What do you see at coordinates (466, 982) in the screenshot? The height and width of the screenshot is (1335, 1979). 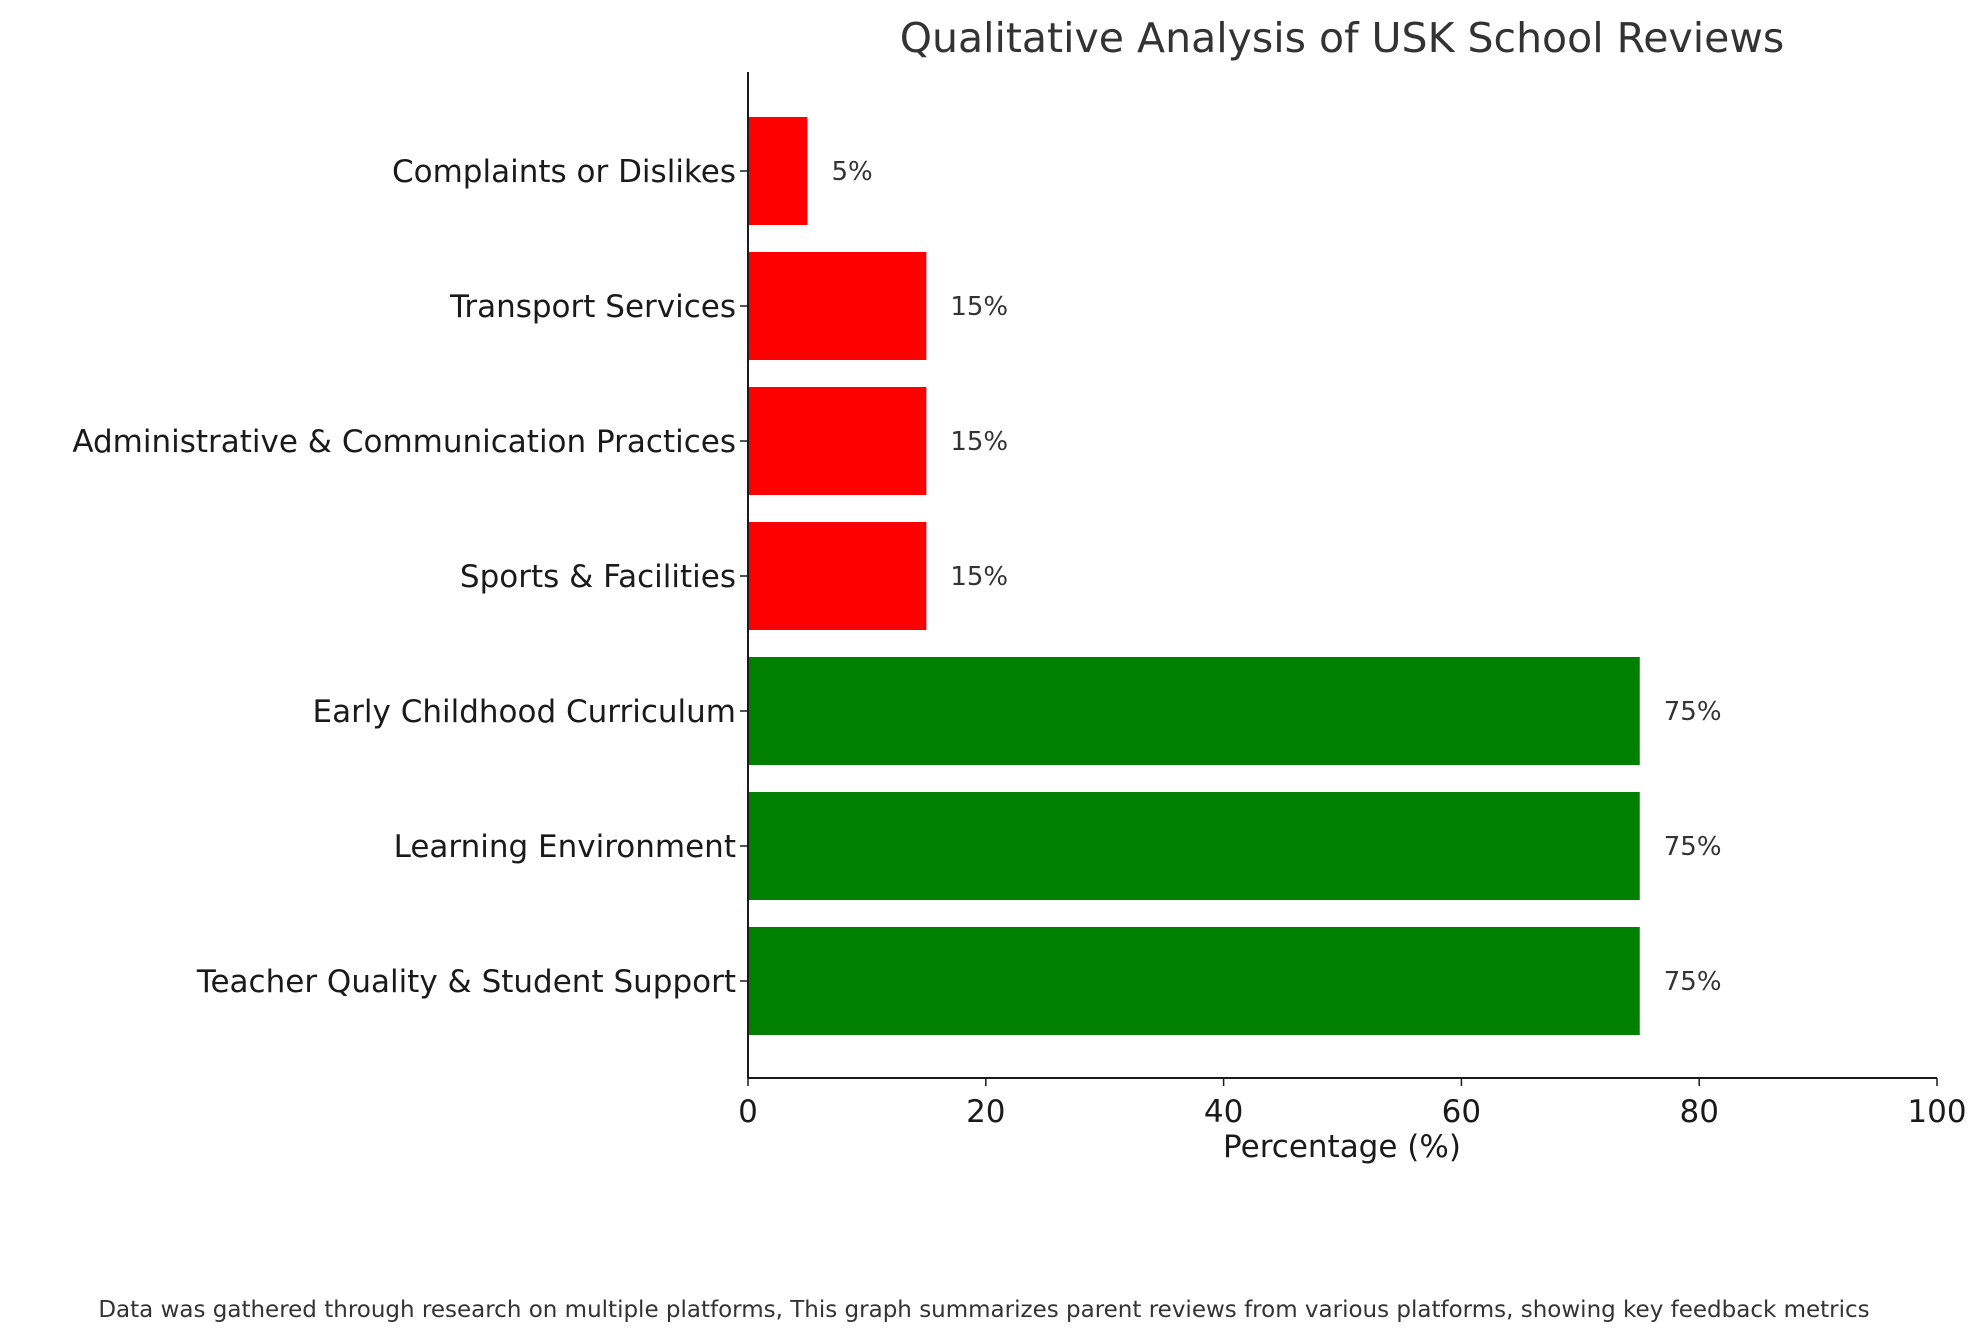 I see `category-label: Teacher Quality & Student Support` at bounding box center [466, 982].